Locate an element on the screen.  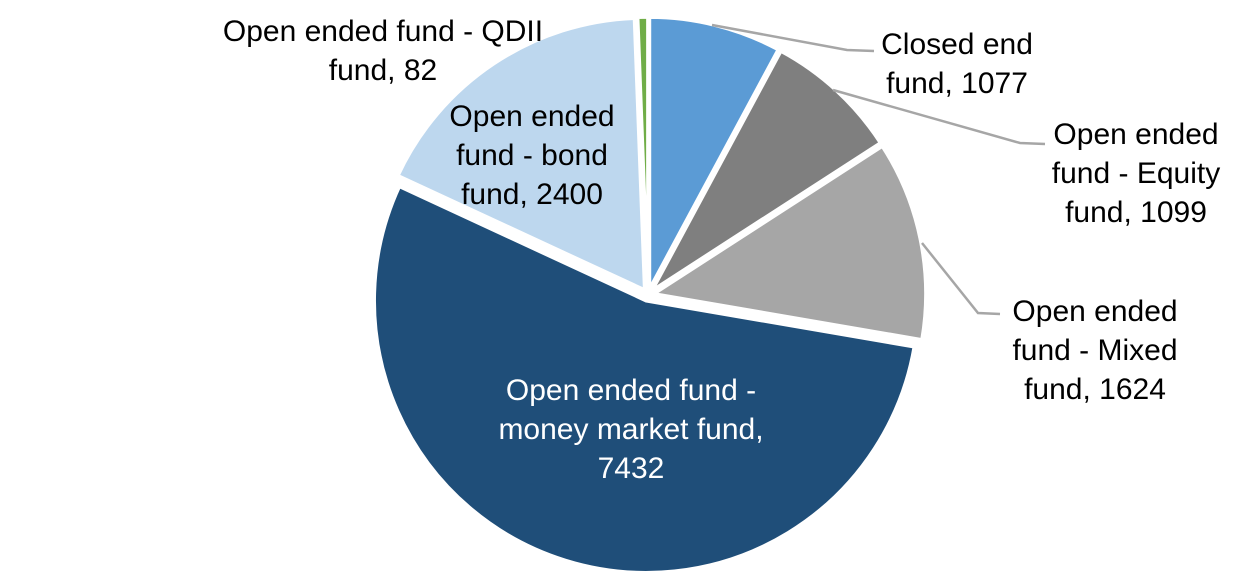
slice-label-open-ended-fund-bond-fund: Open ended fund - bond fund, 2400 is located at coordinates (531, 155).